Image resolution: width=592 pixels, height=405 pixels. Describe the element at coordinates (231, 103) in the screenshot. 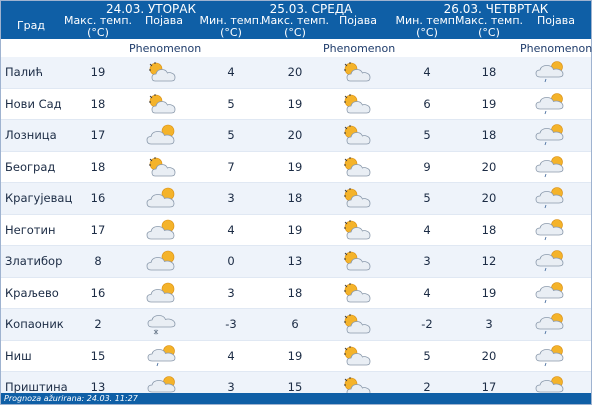

I see `d2-min-temp: 5` at that location.